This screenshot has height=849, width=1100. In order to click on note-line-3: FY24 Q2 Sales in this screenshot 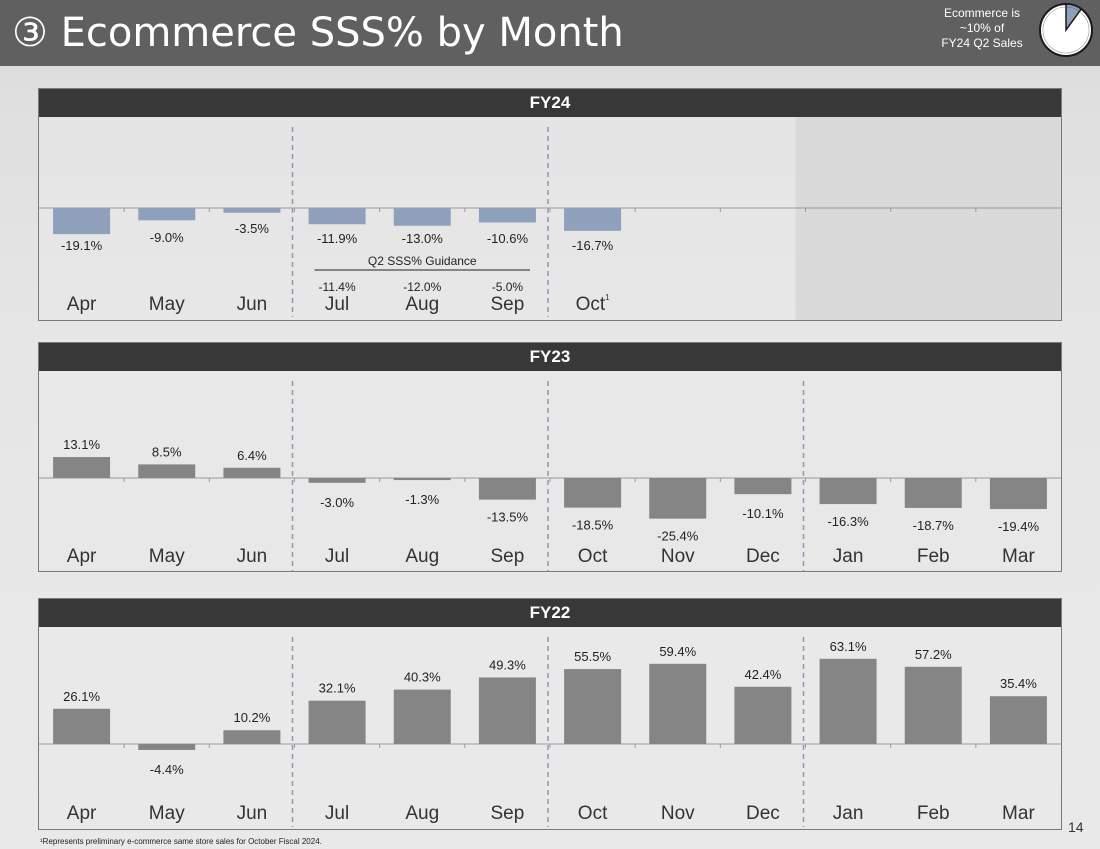, I will do `click(982, 43)`.